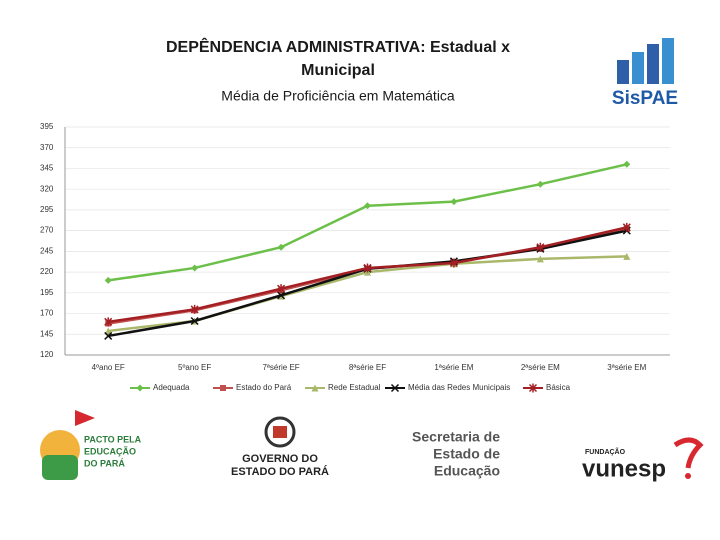 This screenshot has width=720, height=540. I want to click on logo-text: PACTO PELA, so click(113, 439).